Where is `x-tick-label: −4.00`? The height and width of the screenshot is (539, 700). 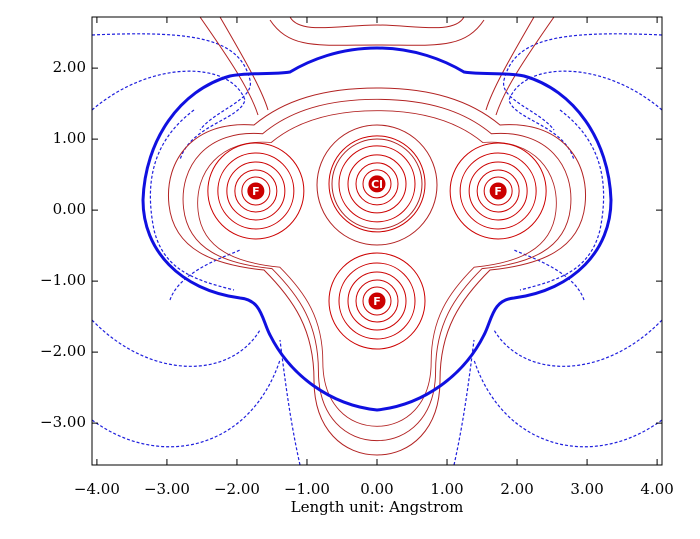
x-tick-label: −4.00 is located at coordinates (97, 489).